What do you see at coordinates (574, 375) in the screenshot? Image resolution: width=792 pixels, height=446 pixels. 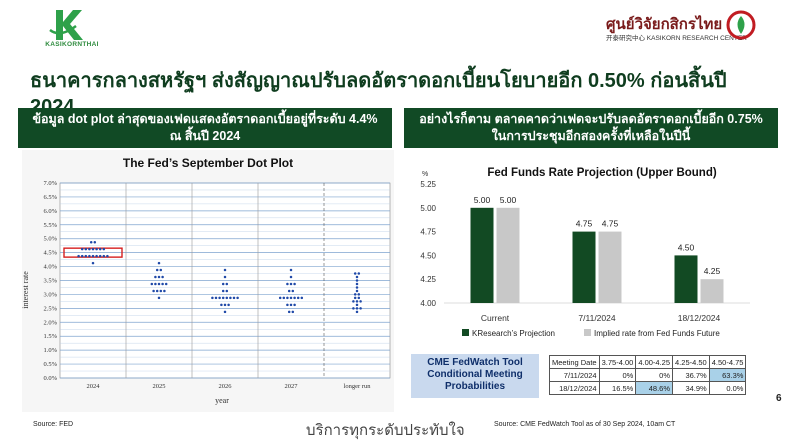 I see `table-cell: 7/11/2024` at bounding box center [574, 375].